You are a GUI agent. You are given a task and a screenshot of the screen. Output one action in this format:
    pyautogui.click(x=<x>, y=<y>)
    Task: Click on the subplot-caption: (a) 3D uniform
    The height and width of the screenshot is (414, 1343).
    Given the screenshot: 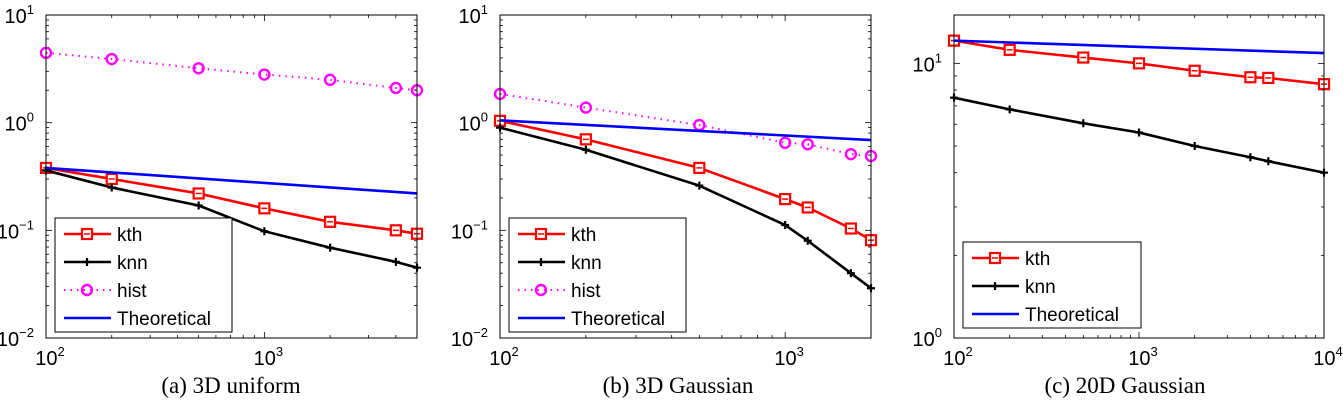 What is the action you would take?
    pyautogui.click(x=230, y=385)
    